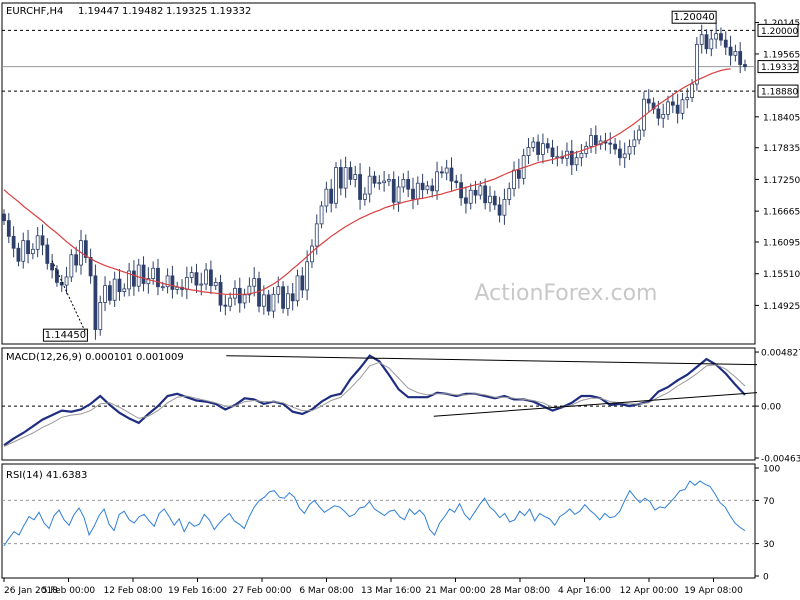 This screenshot has height=600, width=800. What do you see at coordinates (65, 335) in the screenshot?
I see `low-annotation: 1.14450` at bounding box center [65, 335].